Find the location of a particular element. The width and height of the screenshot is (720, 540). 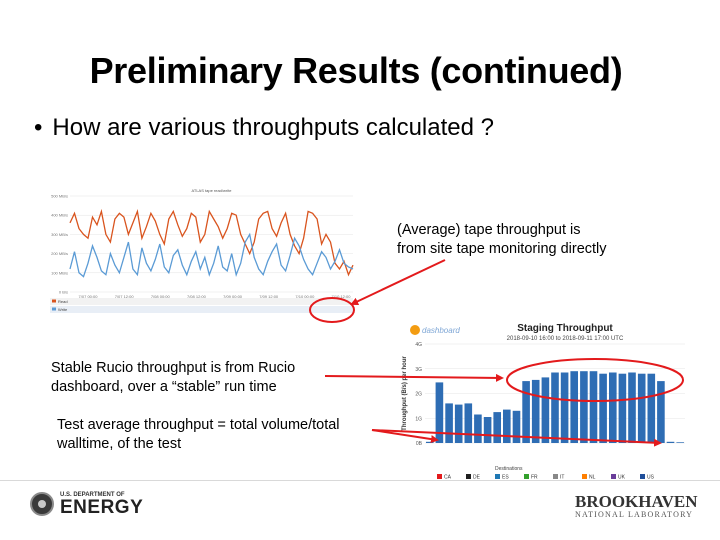

tape-note-arrow is located at coordinates (398, 282).